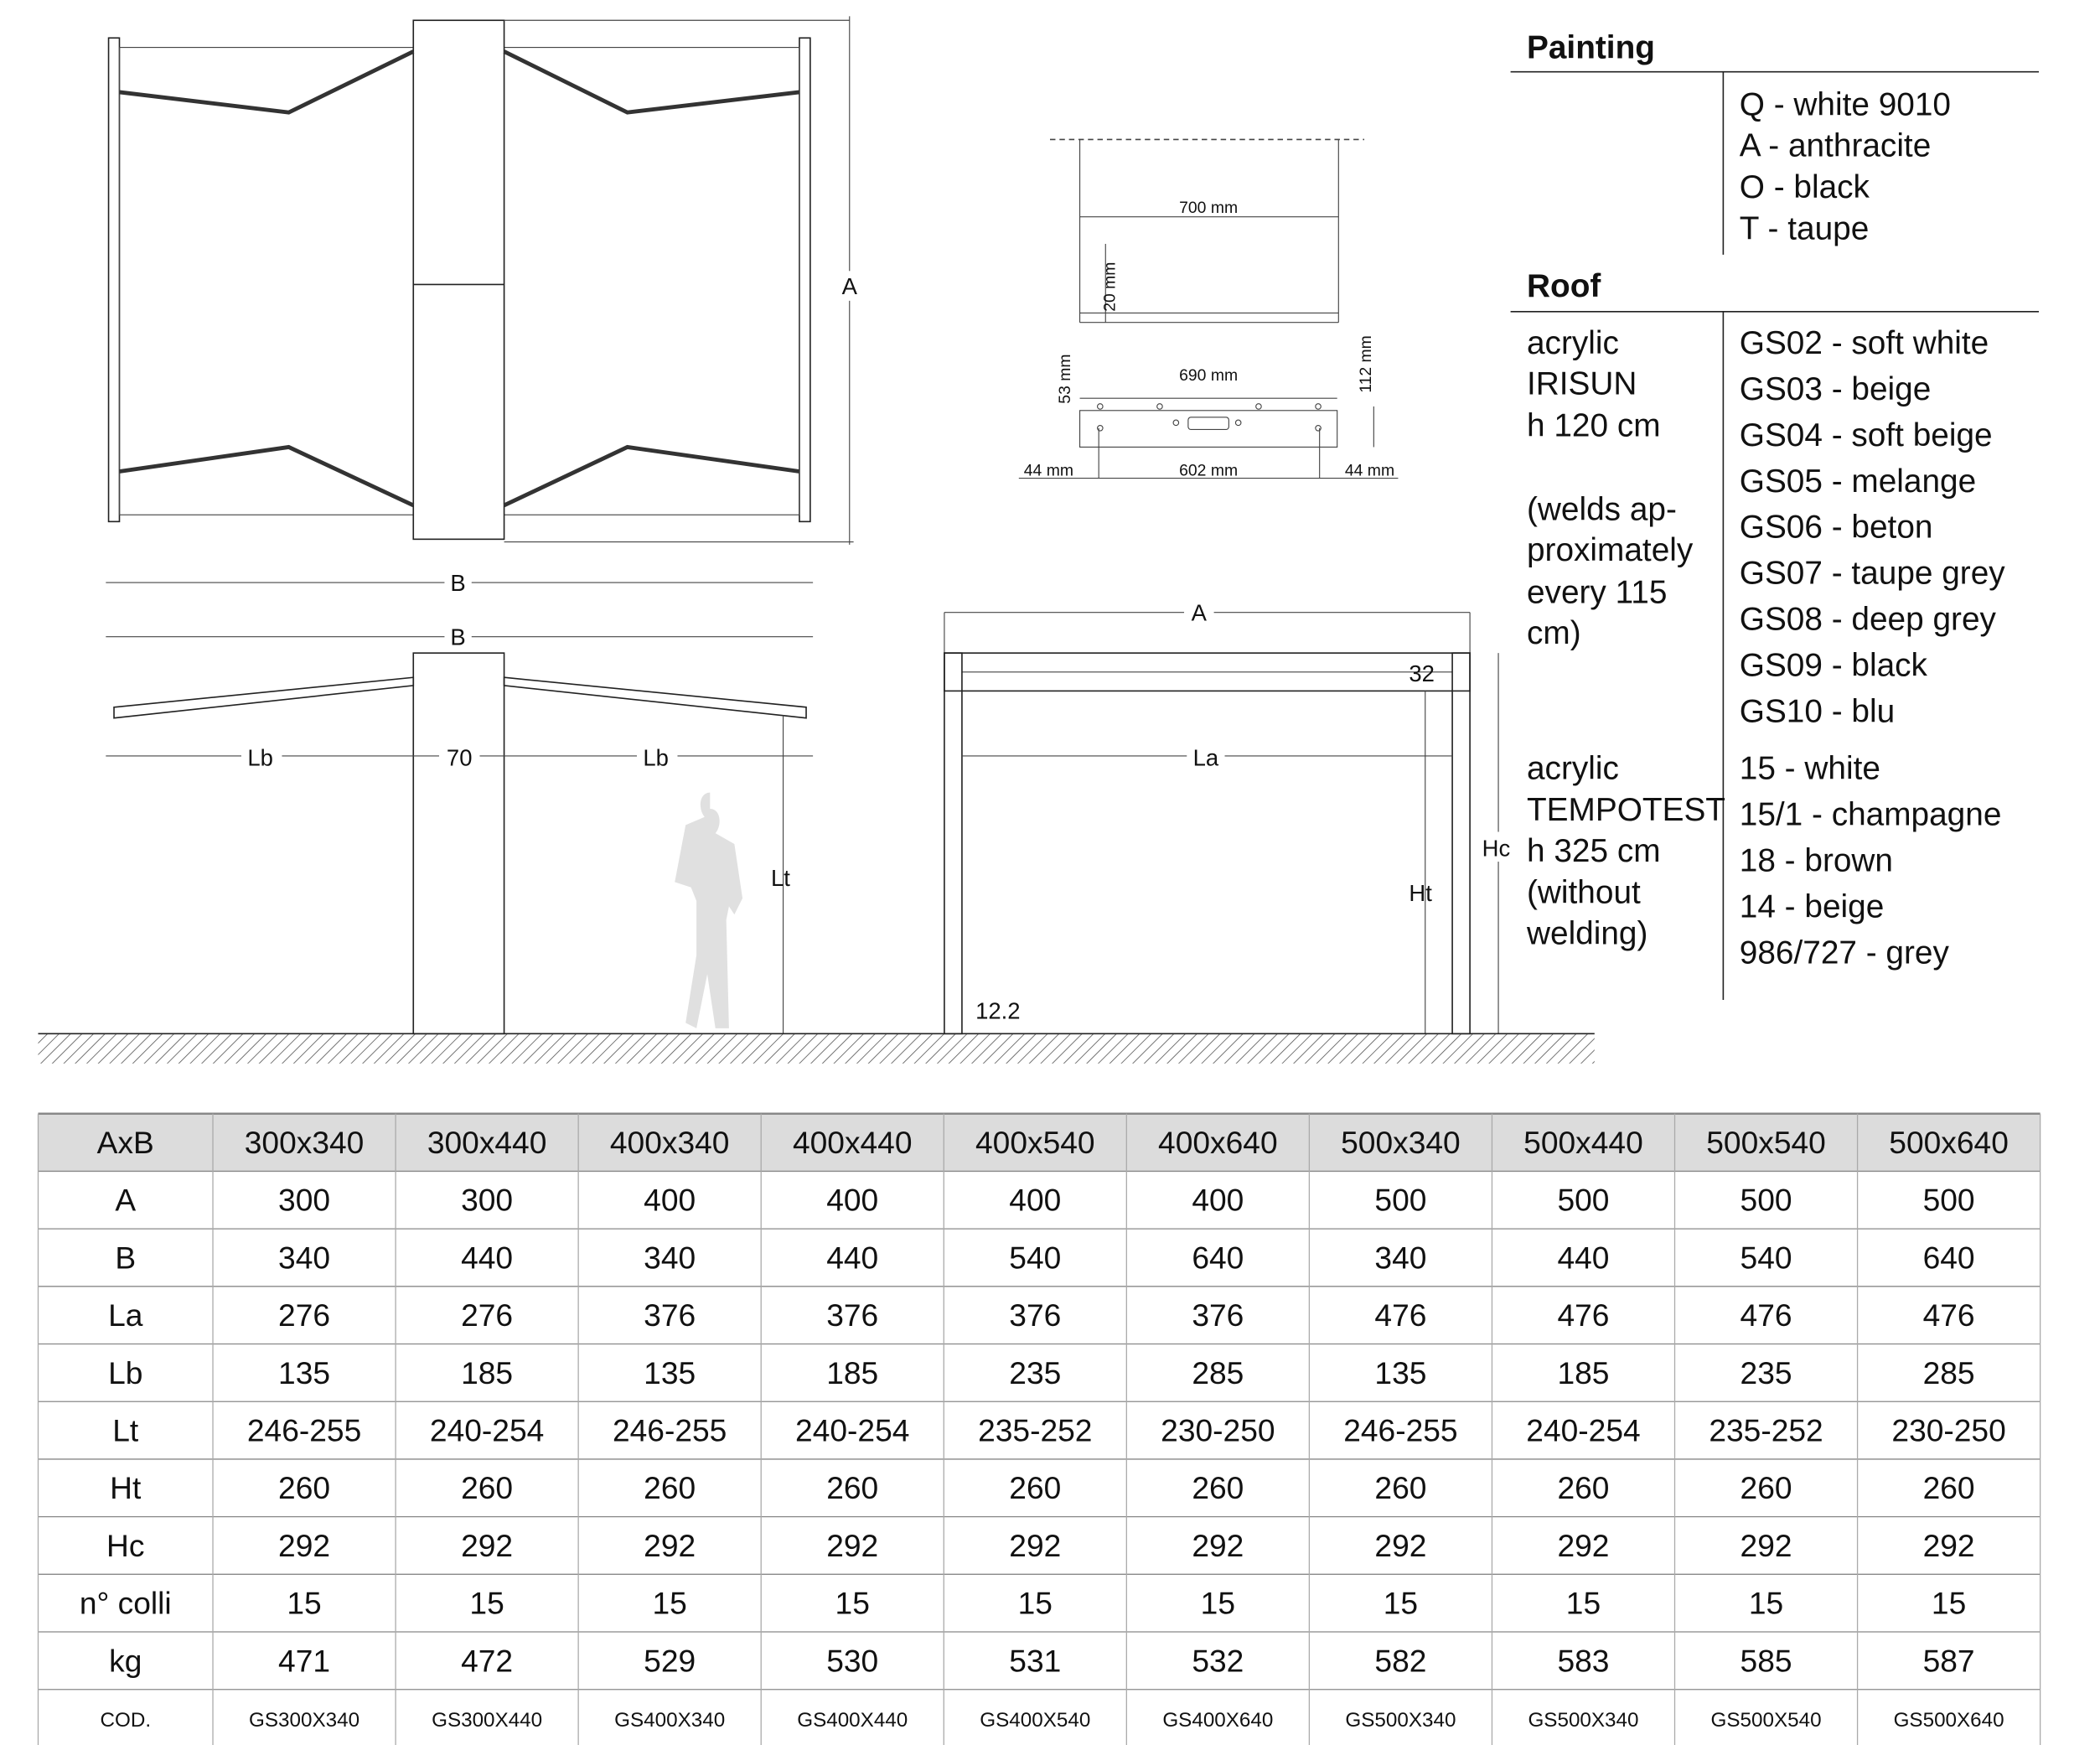  I want to click on irisun-color: GS04 - soft beige, so click(1866, 435).